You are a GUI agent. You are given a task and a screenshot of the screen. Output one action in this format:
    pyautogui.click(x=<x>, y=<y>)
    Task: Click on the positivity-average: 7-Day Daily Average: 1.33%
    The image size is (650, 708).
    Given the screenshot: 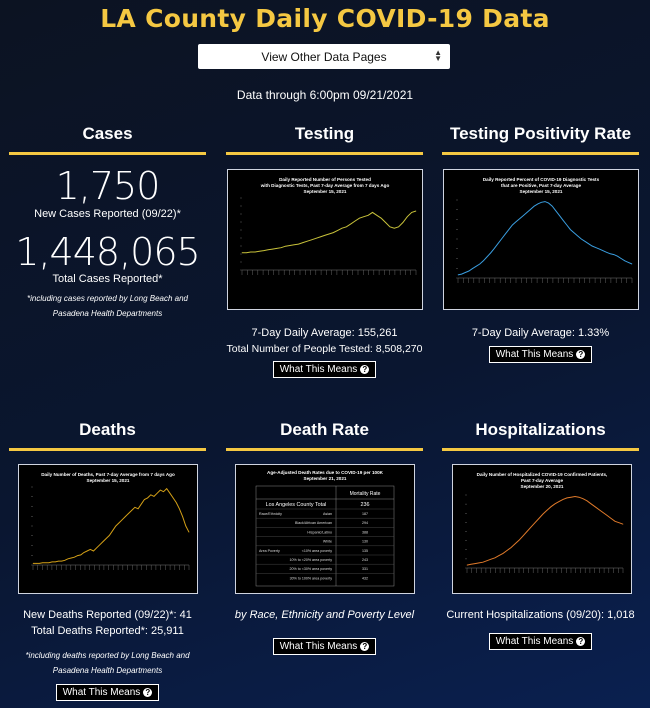 What is the action you would take?
    pyautogui.click(x=540, y=333)
    